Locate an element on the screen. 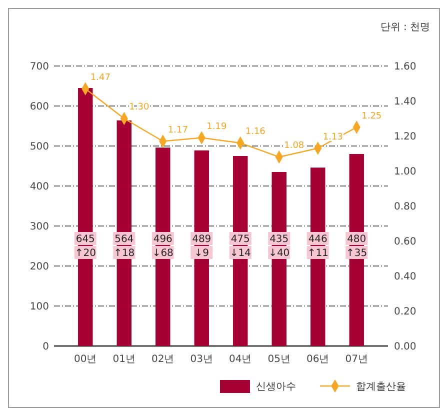 The width and height of the screenshot is (448, 416). y2-tick-label: 1.20 is located at coordinates (405, 137).